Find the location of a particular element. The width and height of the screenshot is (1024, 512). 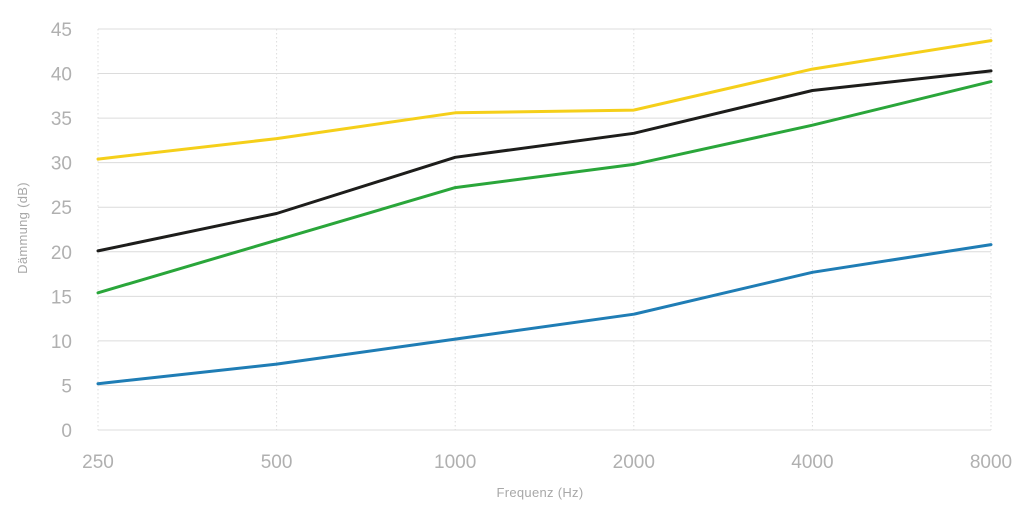

y-tick-labels: 0 5 10 15 20 25 30 35 40 45 is located at coordinates (61, 231).